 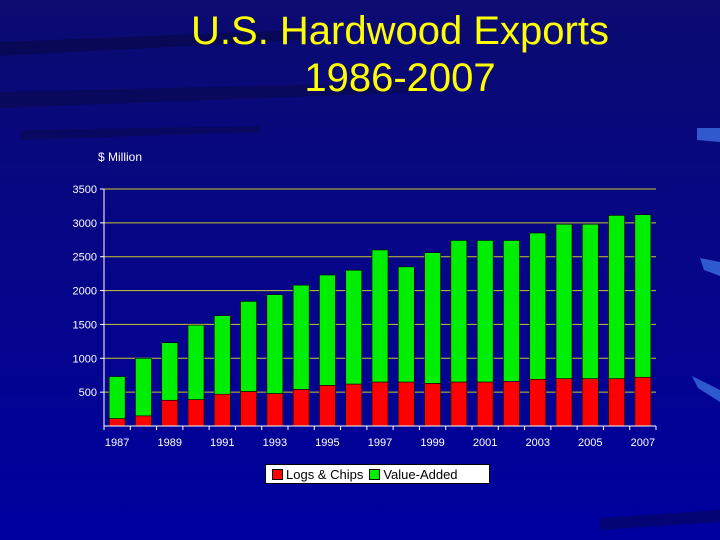 I want to click on legend-swatch-value-added, so click(x=375, y=474).